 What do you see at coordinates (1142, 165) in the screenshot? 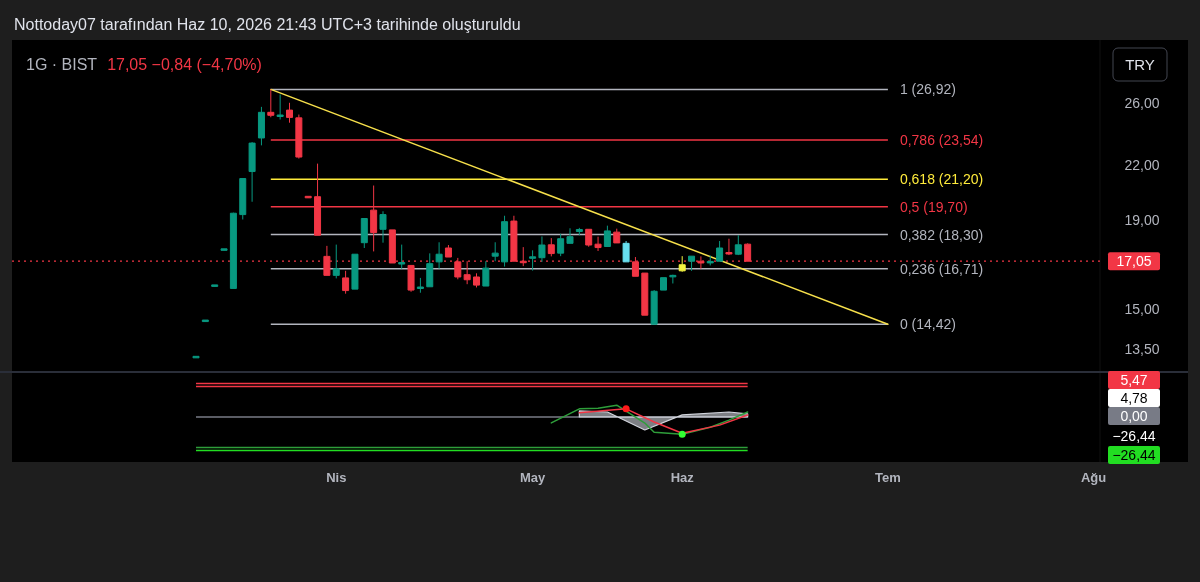
I see `y-tick-label: 22,00` at bounding box center [1142, 165].